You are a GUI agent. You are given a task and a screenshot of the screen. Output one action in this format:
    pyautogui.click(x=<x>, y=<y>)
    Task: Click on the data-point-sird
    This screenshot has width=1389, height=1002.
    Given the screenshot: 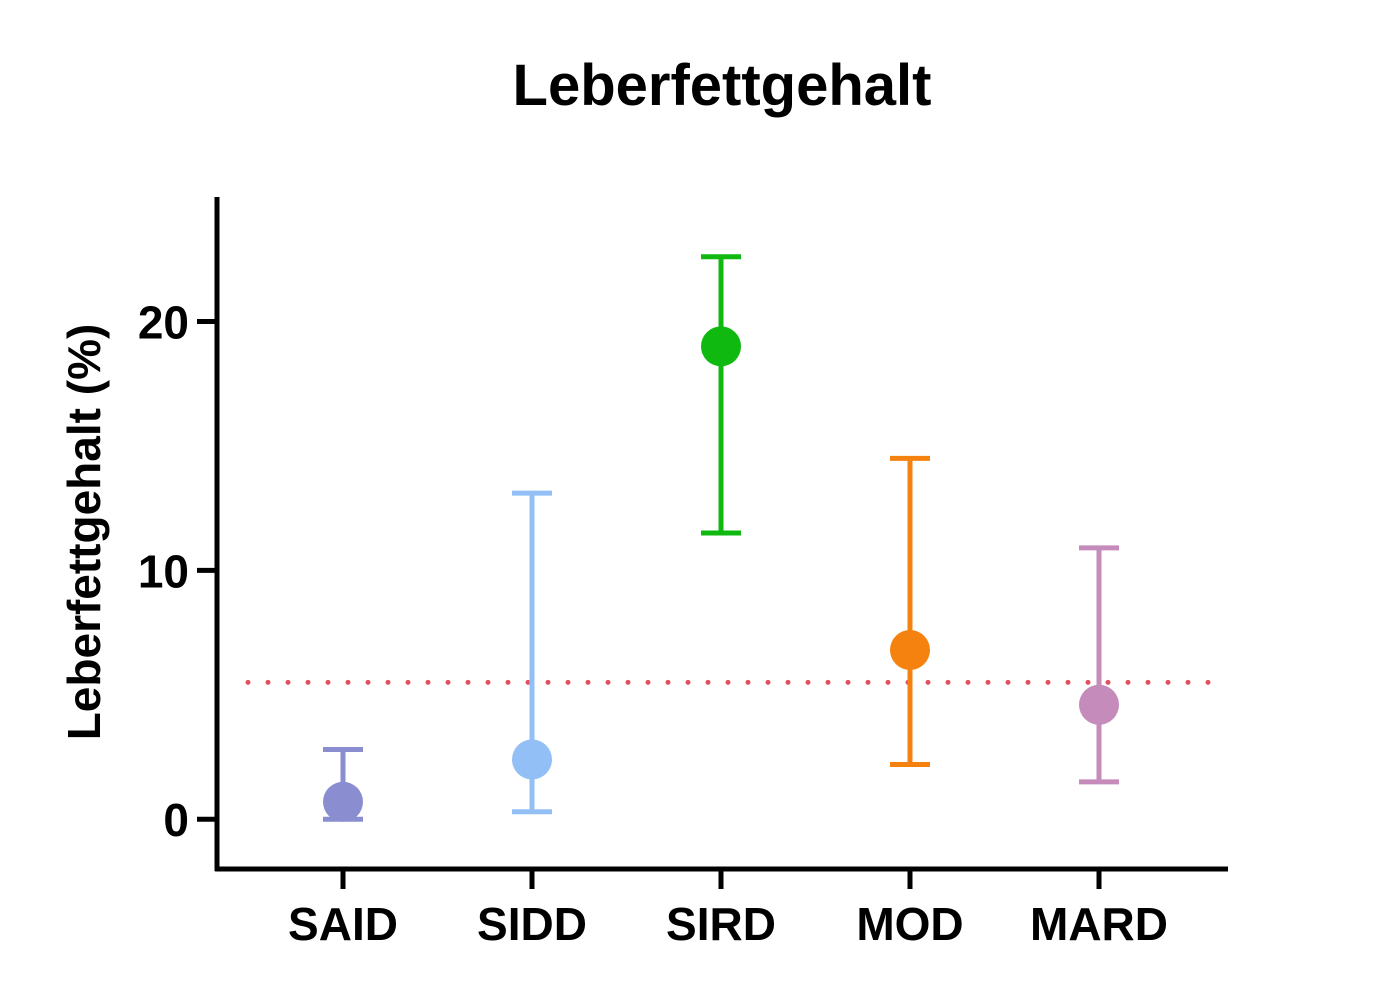 What is the action you would take?
    pyautogui.click(x=721, y=395)
    